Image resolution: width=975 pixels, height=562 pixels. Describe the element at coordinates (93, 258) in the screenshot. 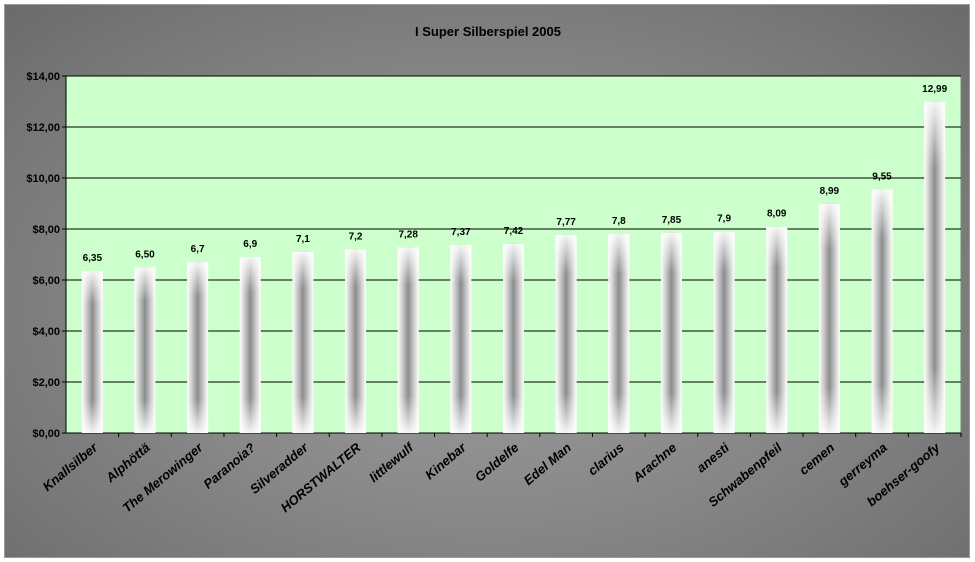

I see `data-label: 6,35` at that location.